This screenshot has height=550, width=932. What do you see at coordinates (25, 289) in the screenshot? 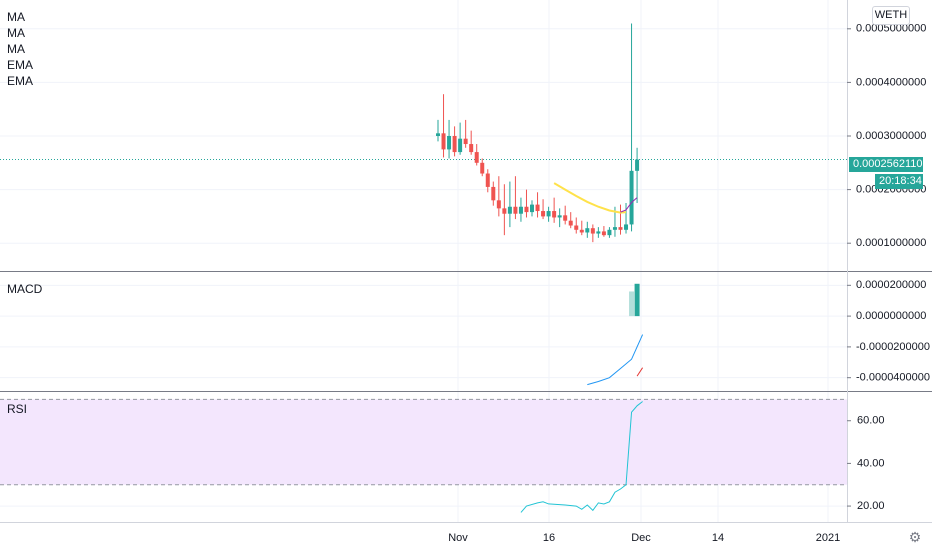
I see `macd-label: MACD` at bounding box center [25, 289].